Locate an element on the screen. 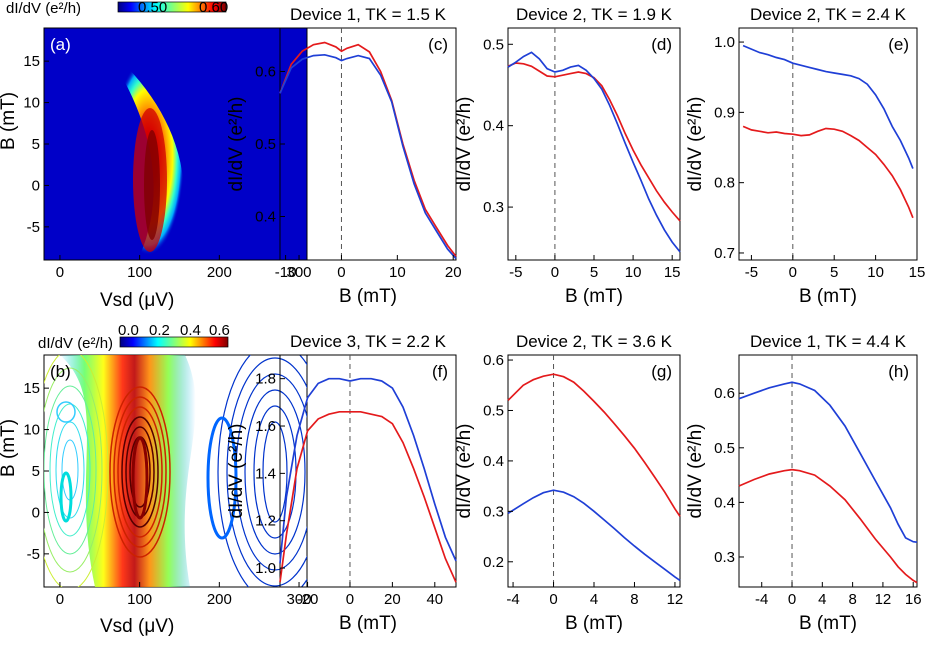  map-a-xlabel: Vsd (μV) is located at coordinates (137, 300).